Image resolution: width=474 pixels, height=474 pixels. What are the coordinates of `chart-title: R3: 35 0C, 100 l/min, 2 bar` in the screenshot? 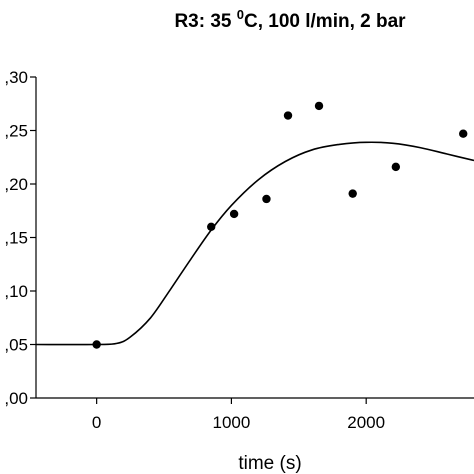 It's located at (290, 19).